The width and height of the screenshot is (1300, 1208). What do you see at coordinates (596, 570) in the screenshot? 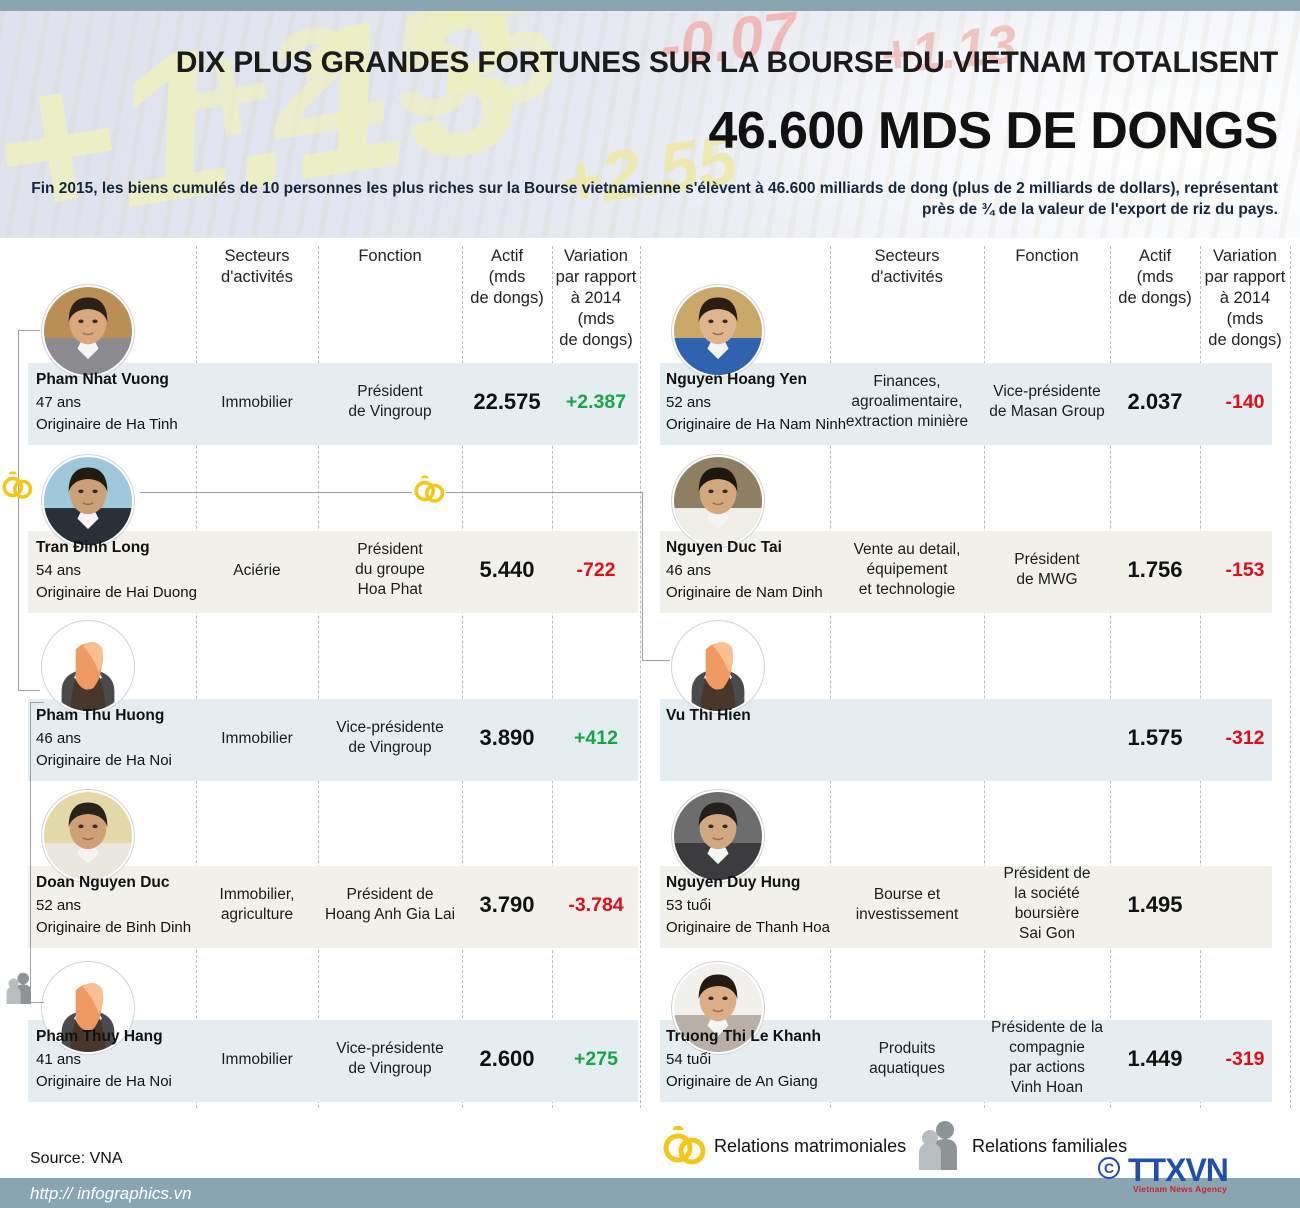
I see `cell-variation: -722` at bounding box center [596, 570].